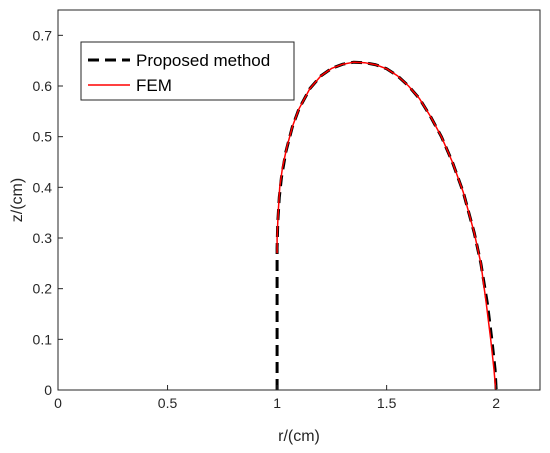  What do you see at coordinates (277, 403) in the screenshot?
I see `x-tick-label: 1` at bounding box center [277, 403].